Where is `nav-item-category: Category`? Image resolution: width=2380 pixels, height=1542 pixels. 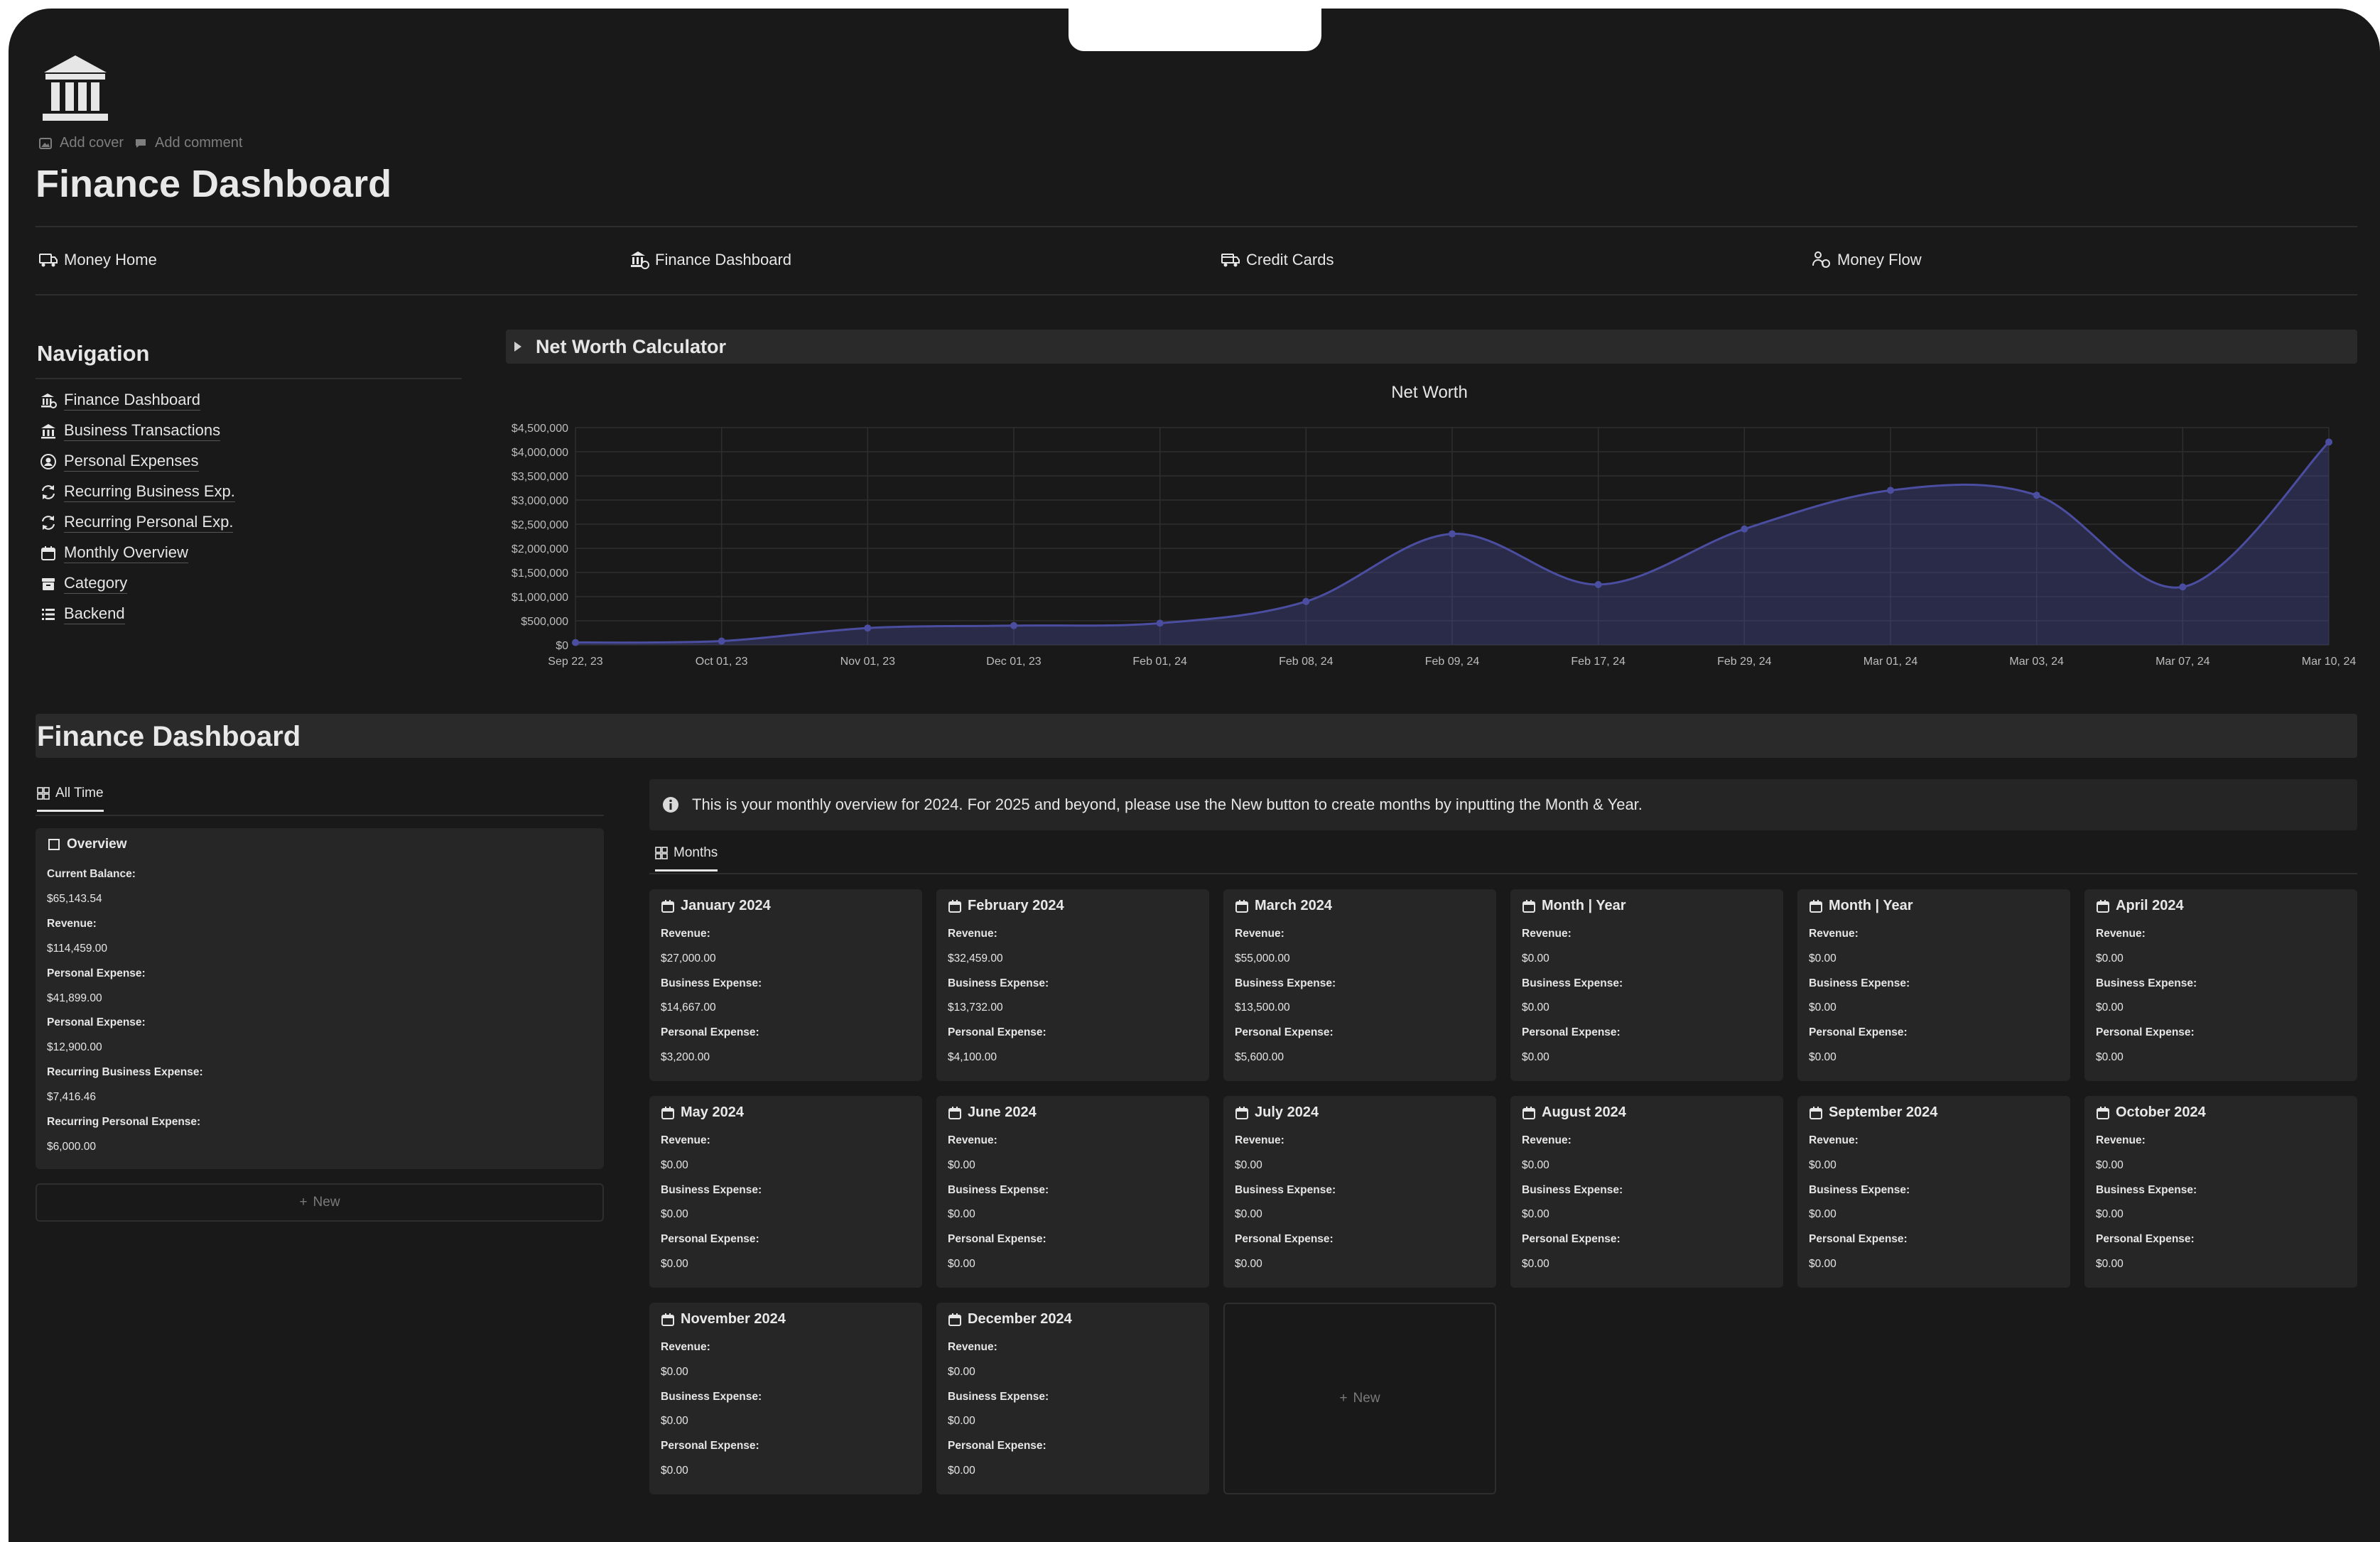
nav-item-category: Category is located at coordinates (84, 584).